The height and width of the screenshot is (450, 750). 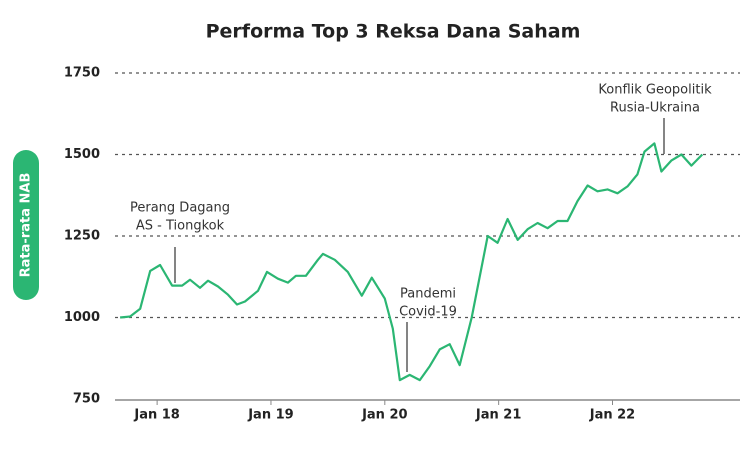 I want to click on annotation: AS - Tiongkok, so click(x=180, y=226).